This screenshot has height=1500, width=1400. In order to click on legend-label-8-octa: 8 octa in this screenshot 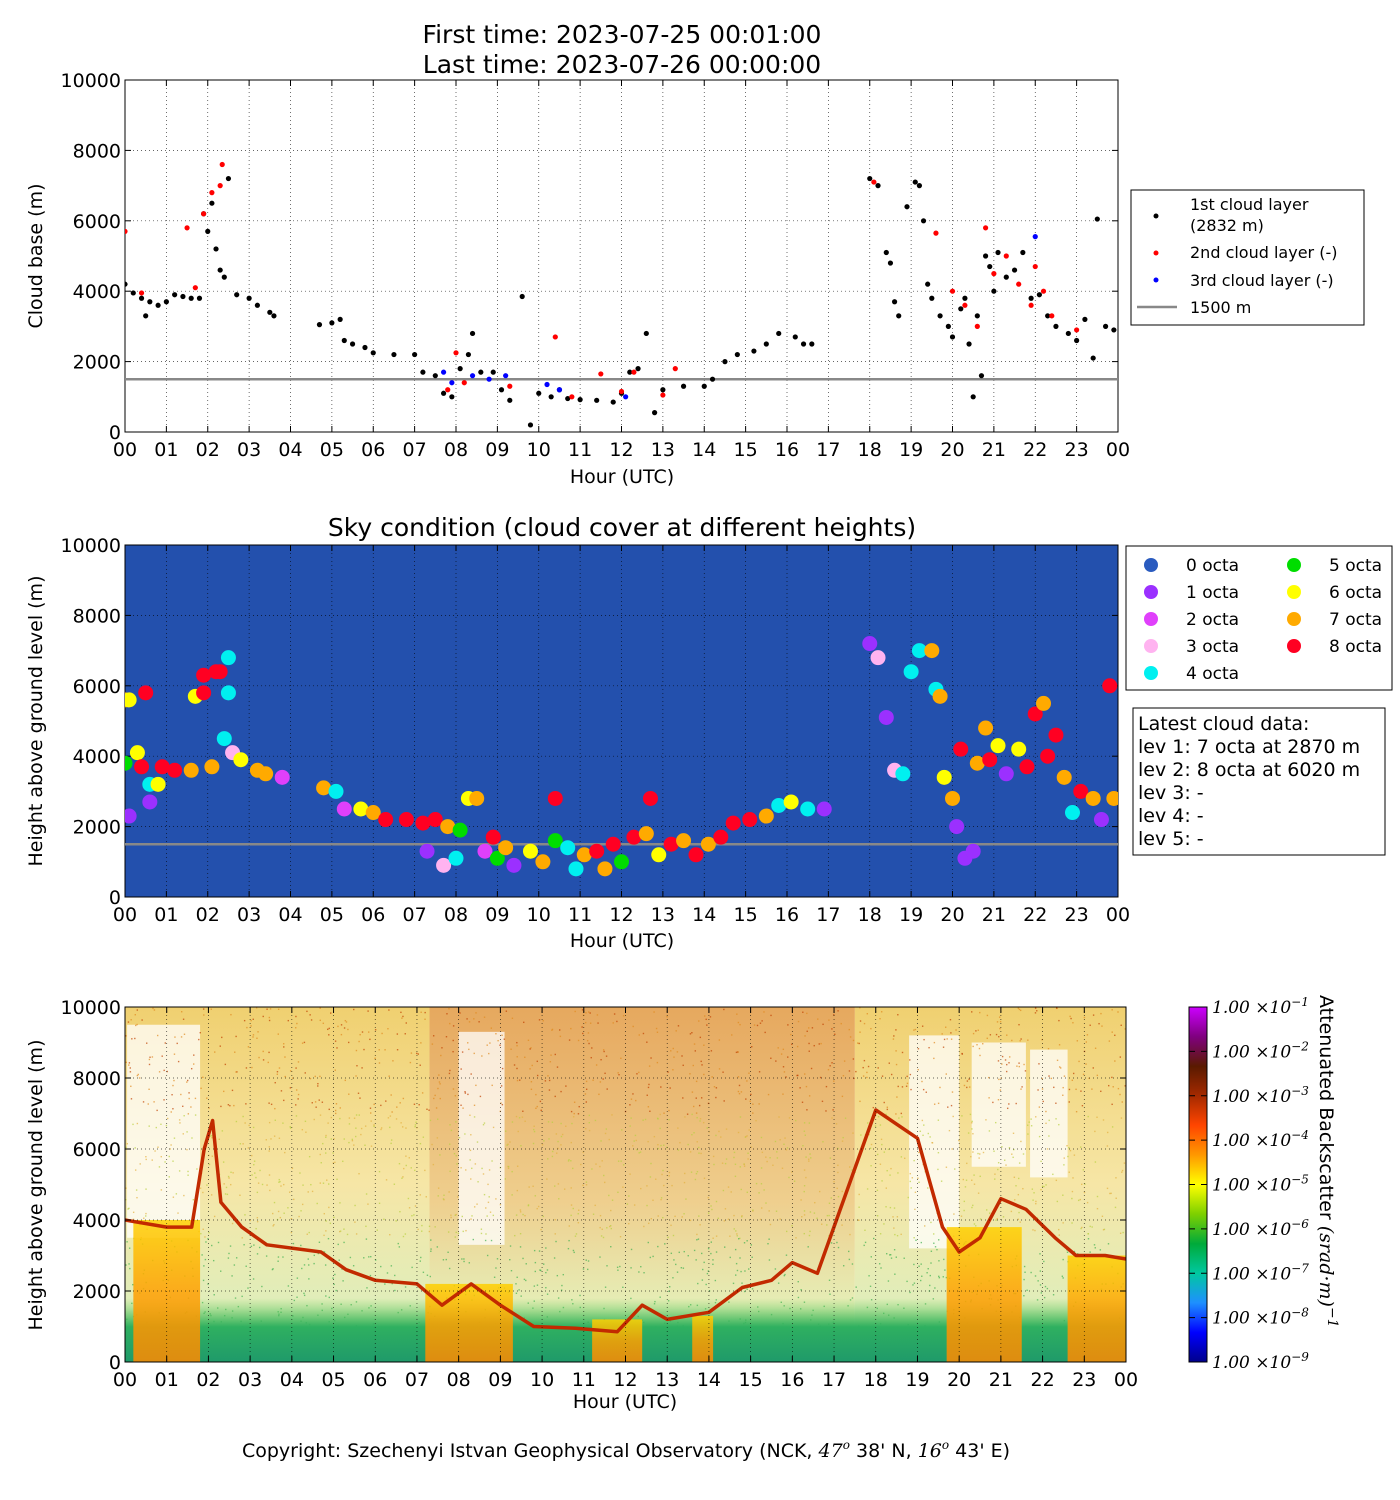, I will do `click(1355, 647)`.